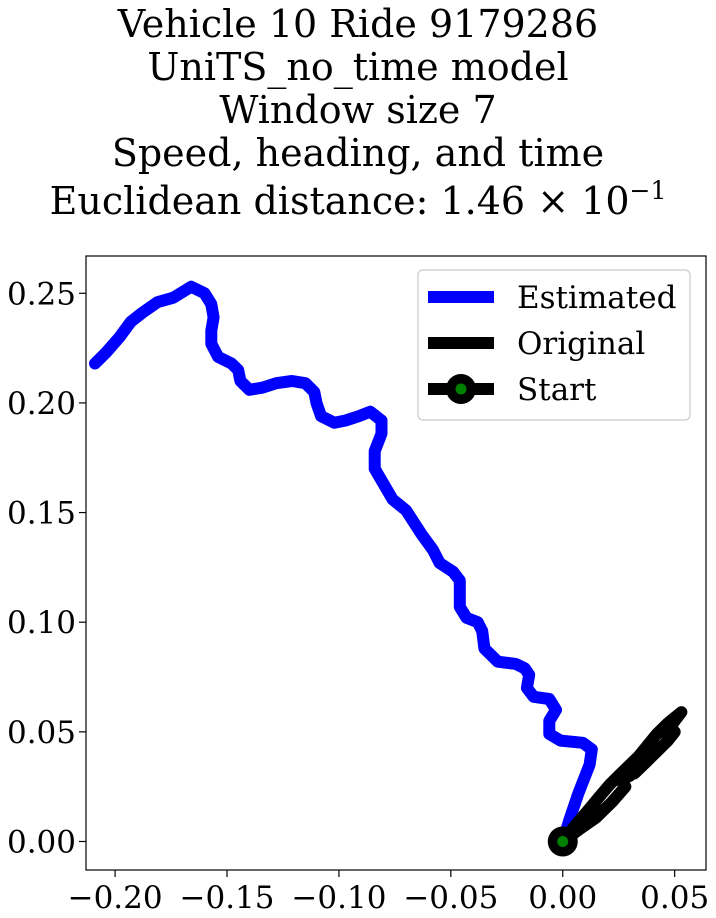  Describe the element at coordinates (41, 404) in the screenshot. I see `y-tick-label: 0.20` at that location.